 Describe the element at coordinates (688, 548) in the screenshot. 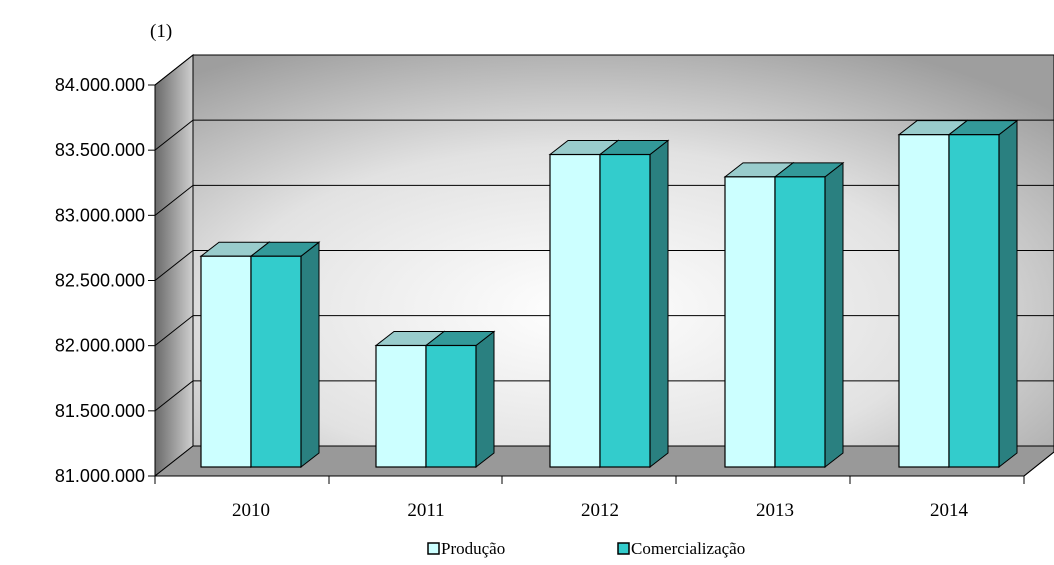

I see `legend-label-comercializacao: Comercialização` at that location.